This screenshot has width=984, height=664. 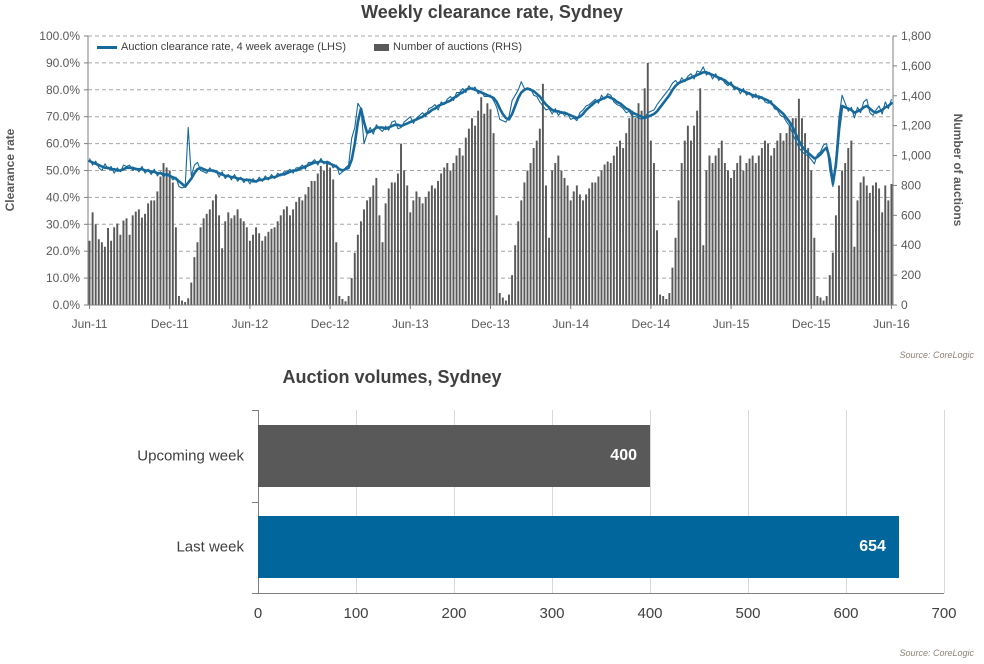 What do you see at coordinates (811, 324) in the screenshot?
I see `x-axis-tick-label: Dec-15` at bounding box center [811, 324].